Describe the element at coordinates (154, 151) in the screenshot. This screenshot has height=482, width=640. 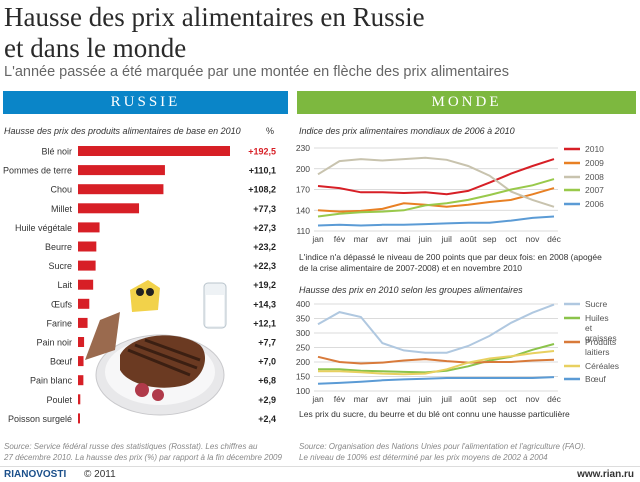
I see `bar-ble-noir` at that location.